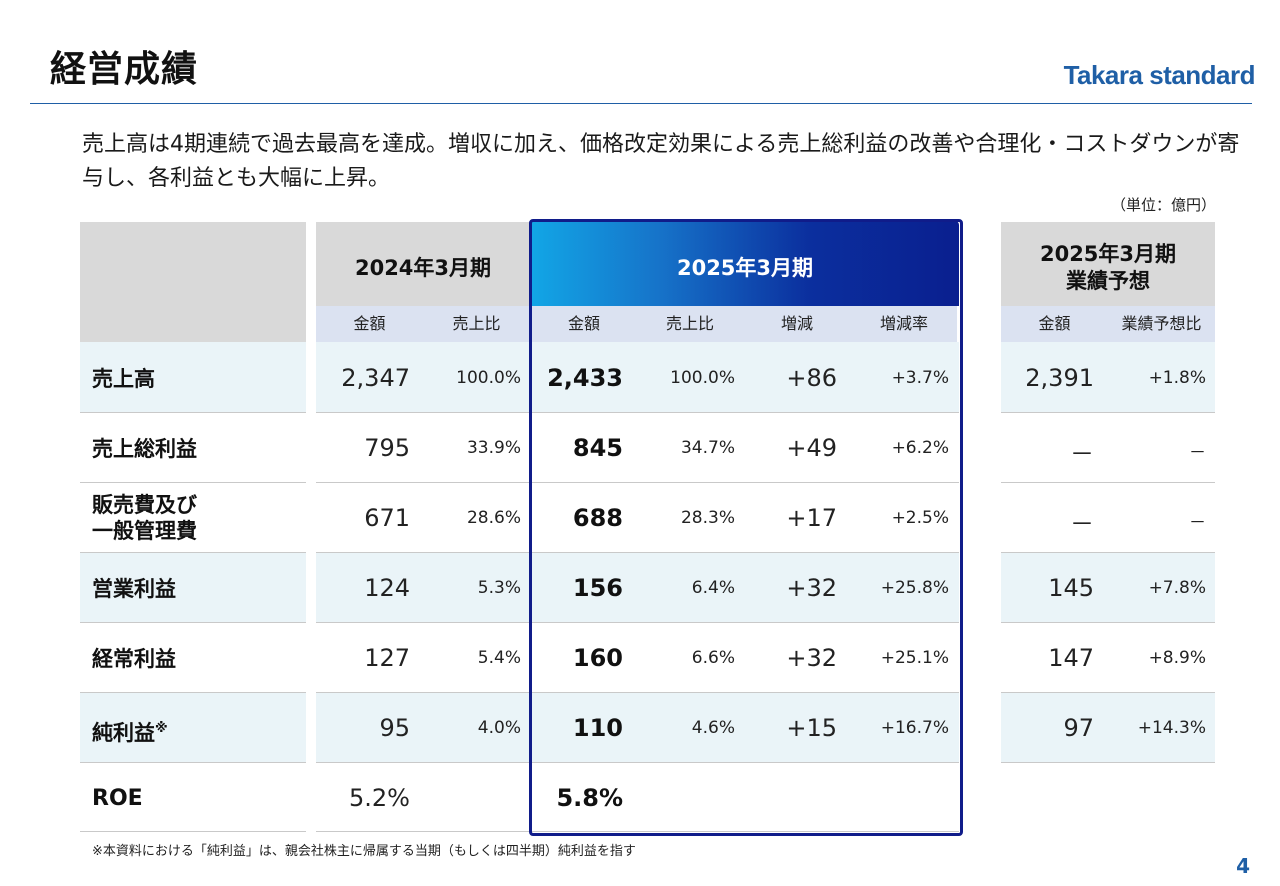 This screenshot has height=886, width=1280. Describe the element at coordinates (796, 323) in the screenshot. I see `fy2025-sub-change: 増減` at that location.